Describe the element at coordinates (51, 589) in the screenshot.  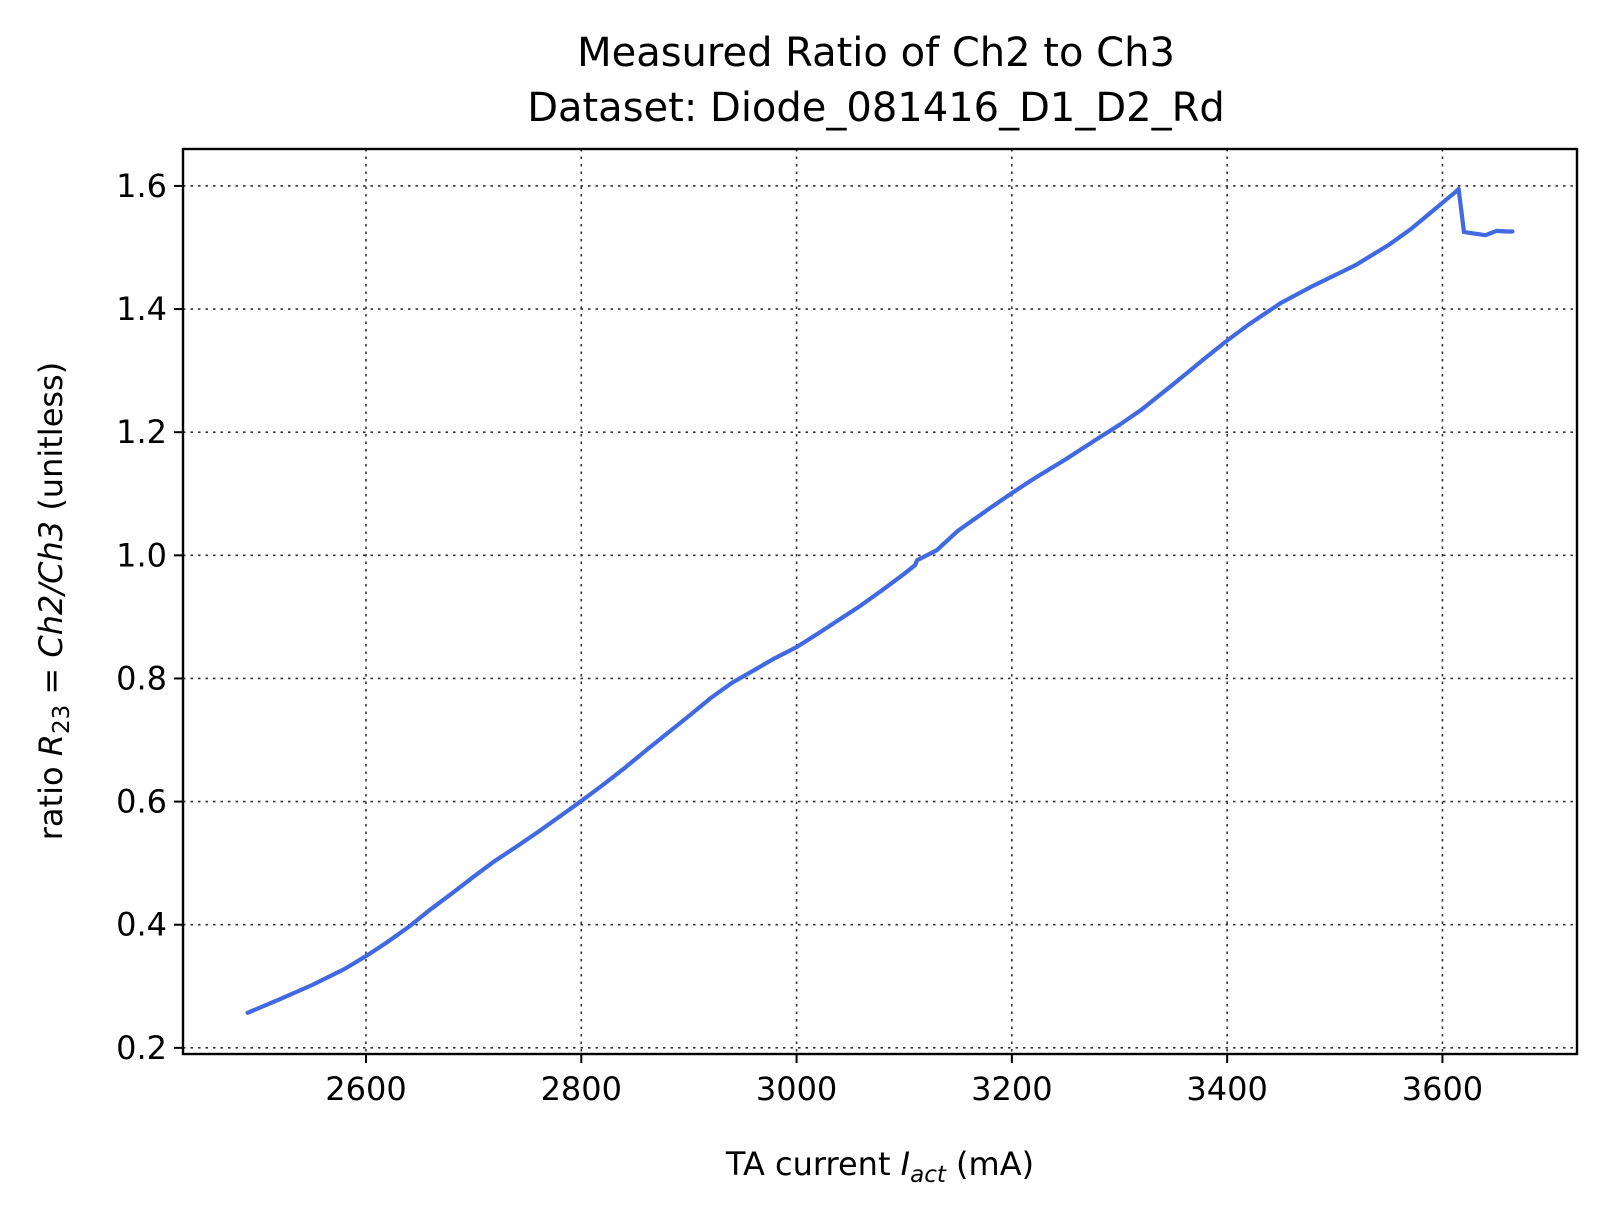
I see `y-axis-label-expression: Ch2/Ch3` at that location.